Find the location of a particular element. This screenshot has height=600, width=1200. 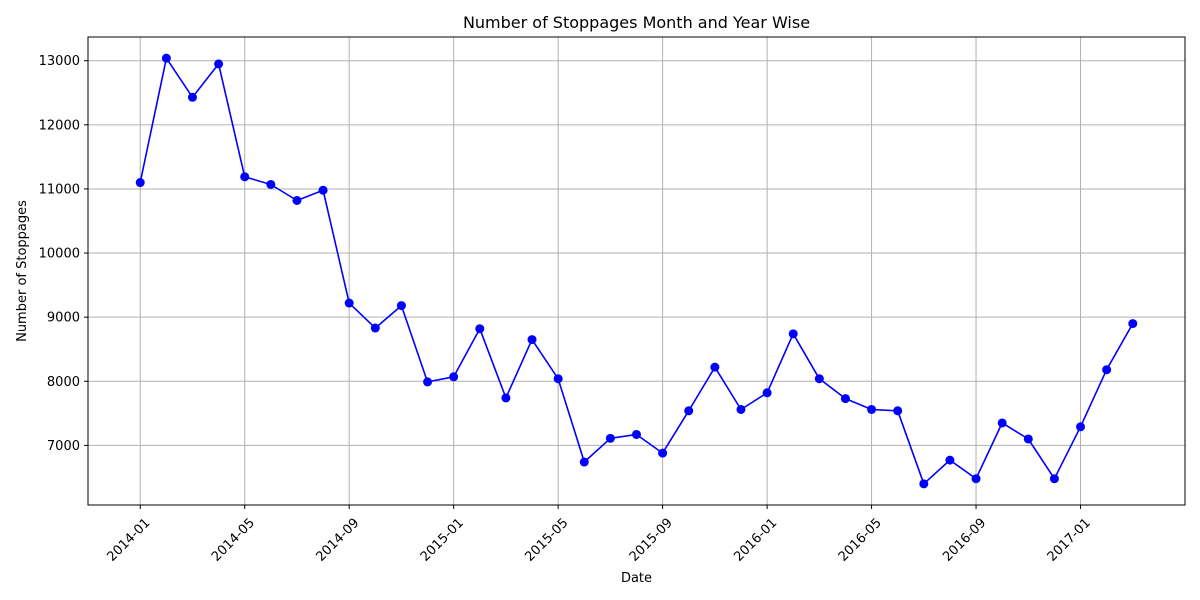

chart-title: Number of Stoppages Month and Year Wise is located at coordinates (636, 22).